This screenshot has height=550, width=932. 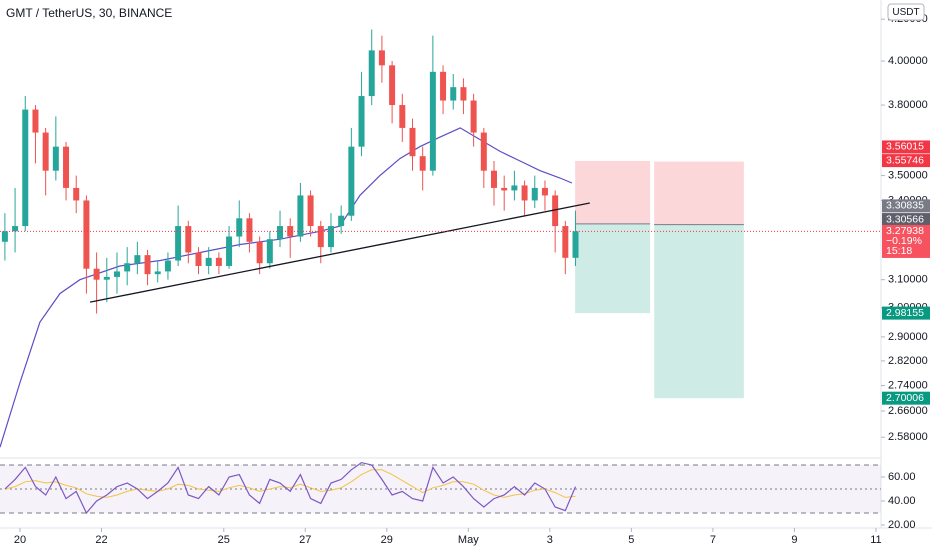 What do you see at coordinates (468, 540) in the screenshot?
I see `x-tick-label: May` at bounding box center [468, 540].